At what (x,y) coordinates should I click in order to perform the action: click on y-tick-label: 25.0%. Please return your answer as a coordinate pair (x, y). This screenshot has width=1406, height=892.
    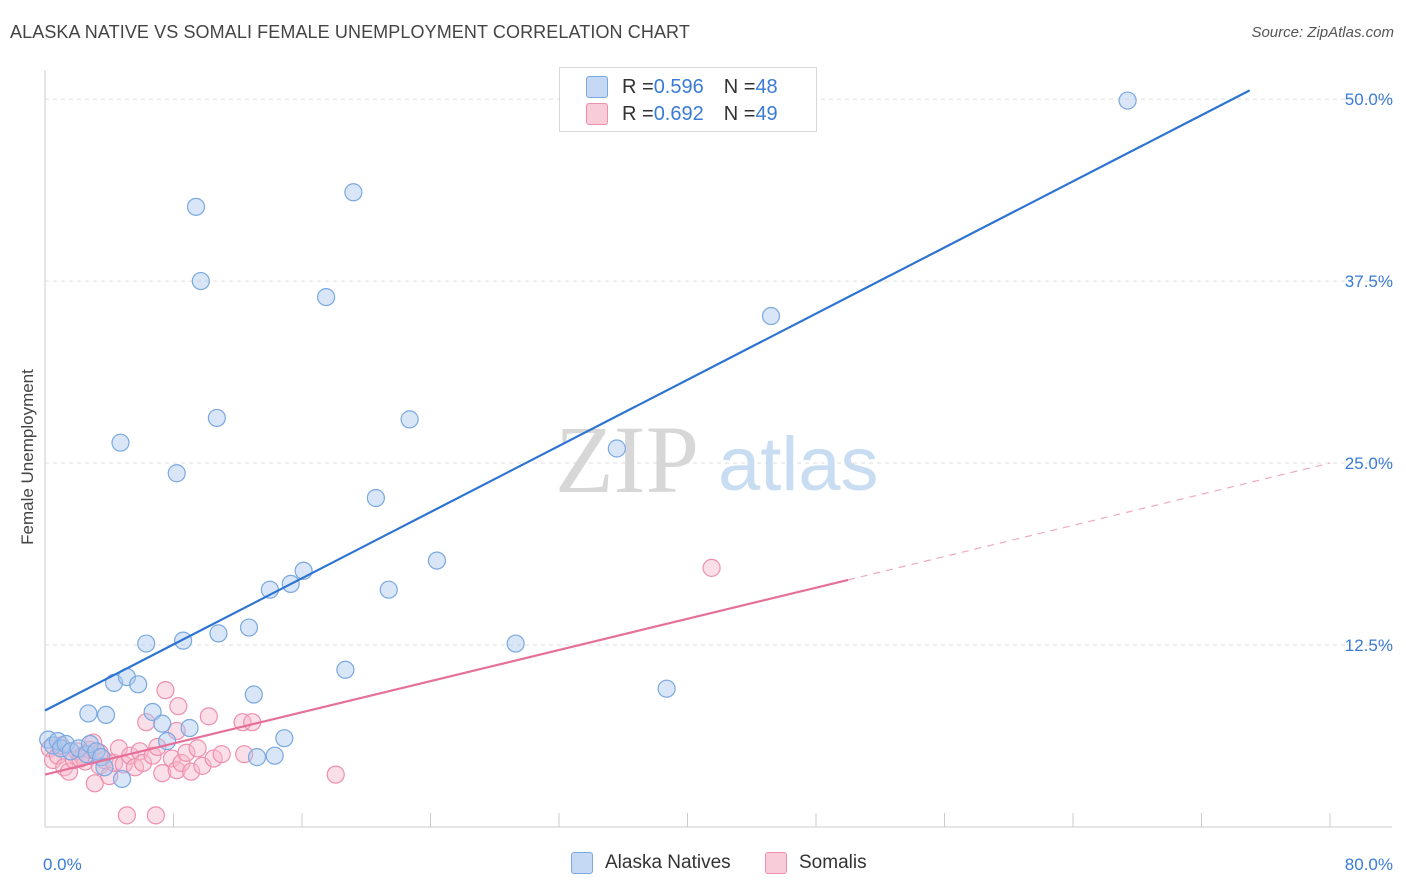
    Looking at the image, I should click on (1369, 463).